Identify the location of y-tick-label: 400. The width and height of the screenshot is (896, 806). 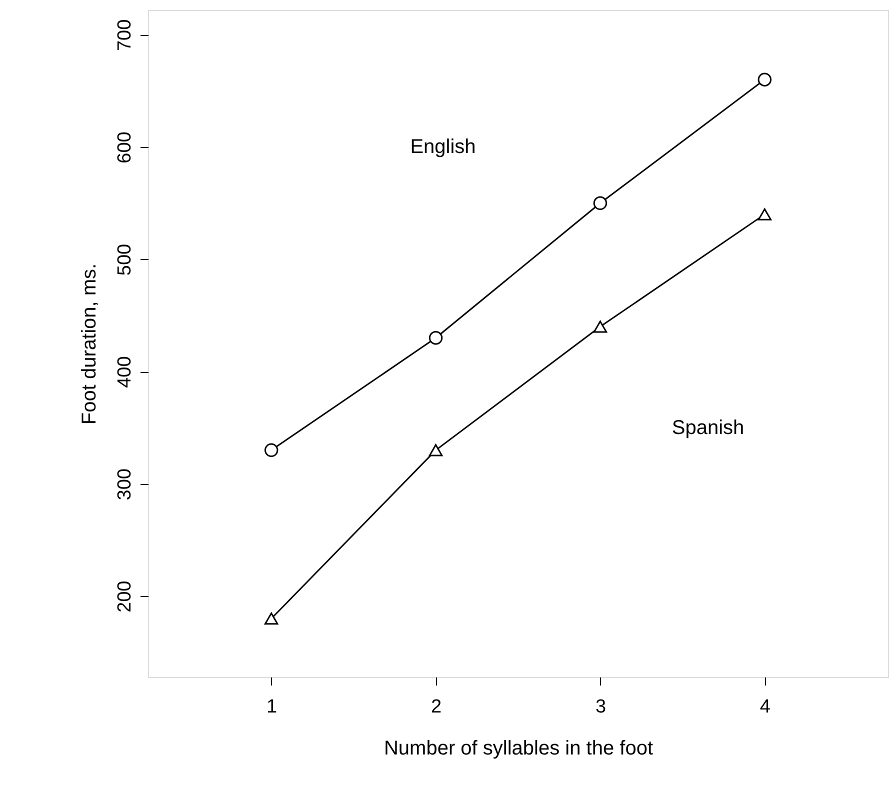
(125, 372).